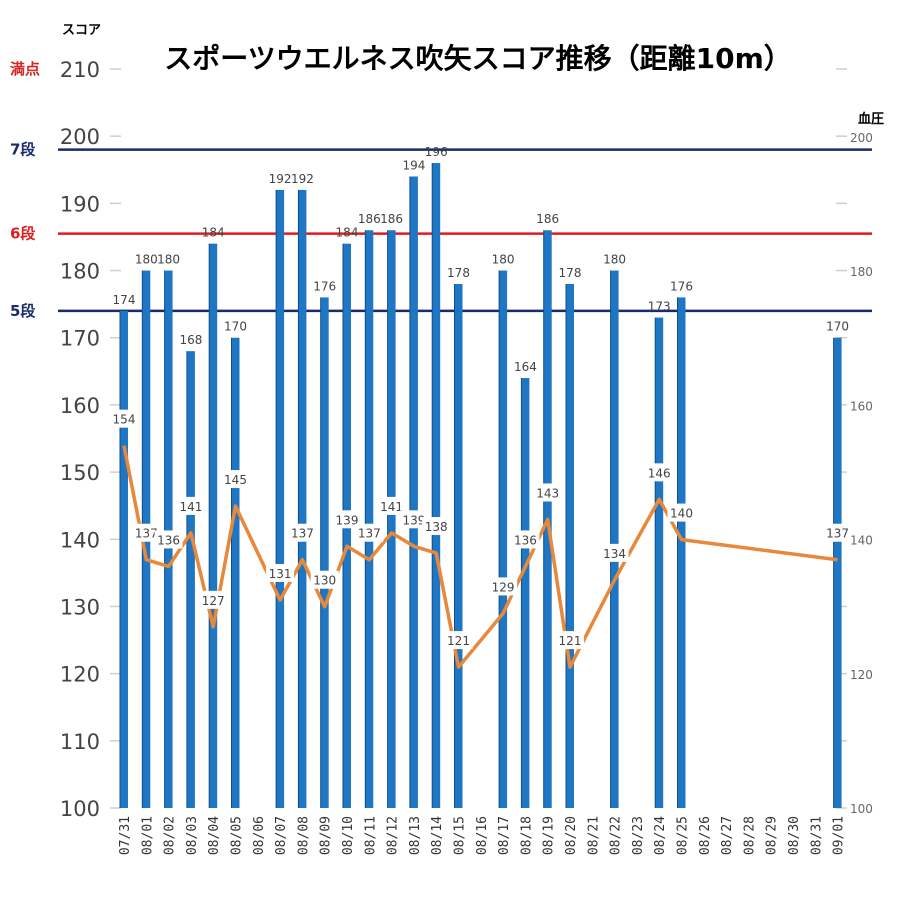 The width and height of the screenshot is (900, 900). What do you see at coordinates (861, 809) in the screenshot?
I see `right-tick-label: 100` at bounding box center [861, 809].